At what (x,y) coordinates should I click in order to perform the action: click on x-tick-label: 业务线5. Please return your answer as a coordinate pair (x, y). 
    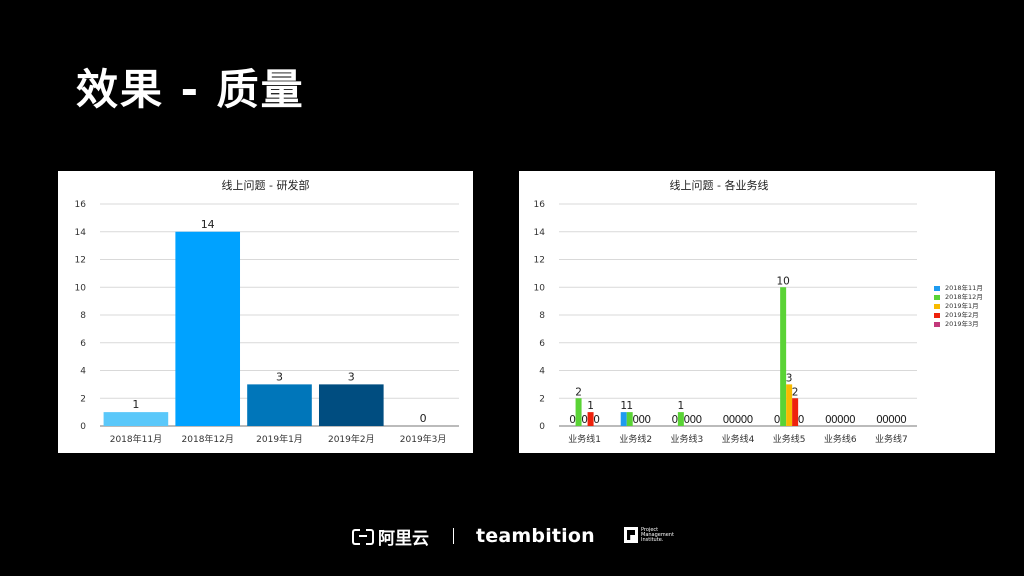
    Looking at the image, I should click on (789, 439).